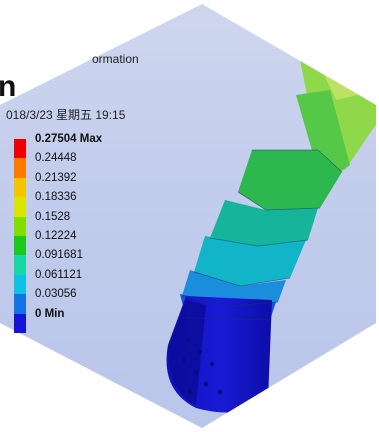 This screenshot has width=379, height=432. What do you see at coordinates (115, 59) in the screenshot?
I see `solution-subtitle: ormation` at bounding box center [115, 59].